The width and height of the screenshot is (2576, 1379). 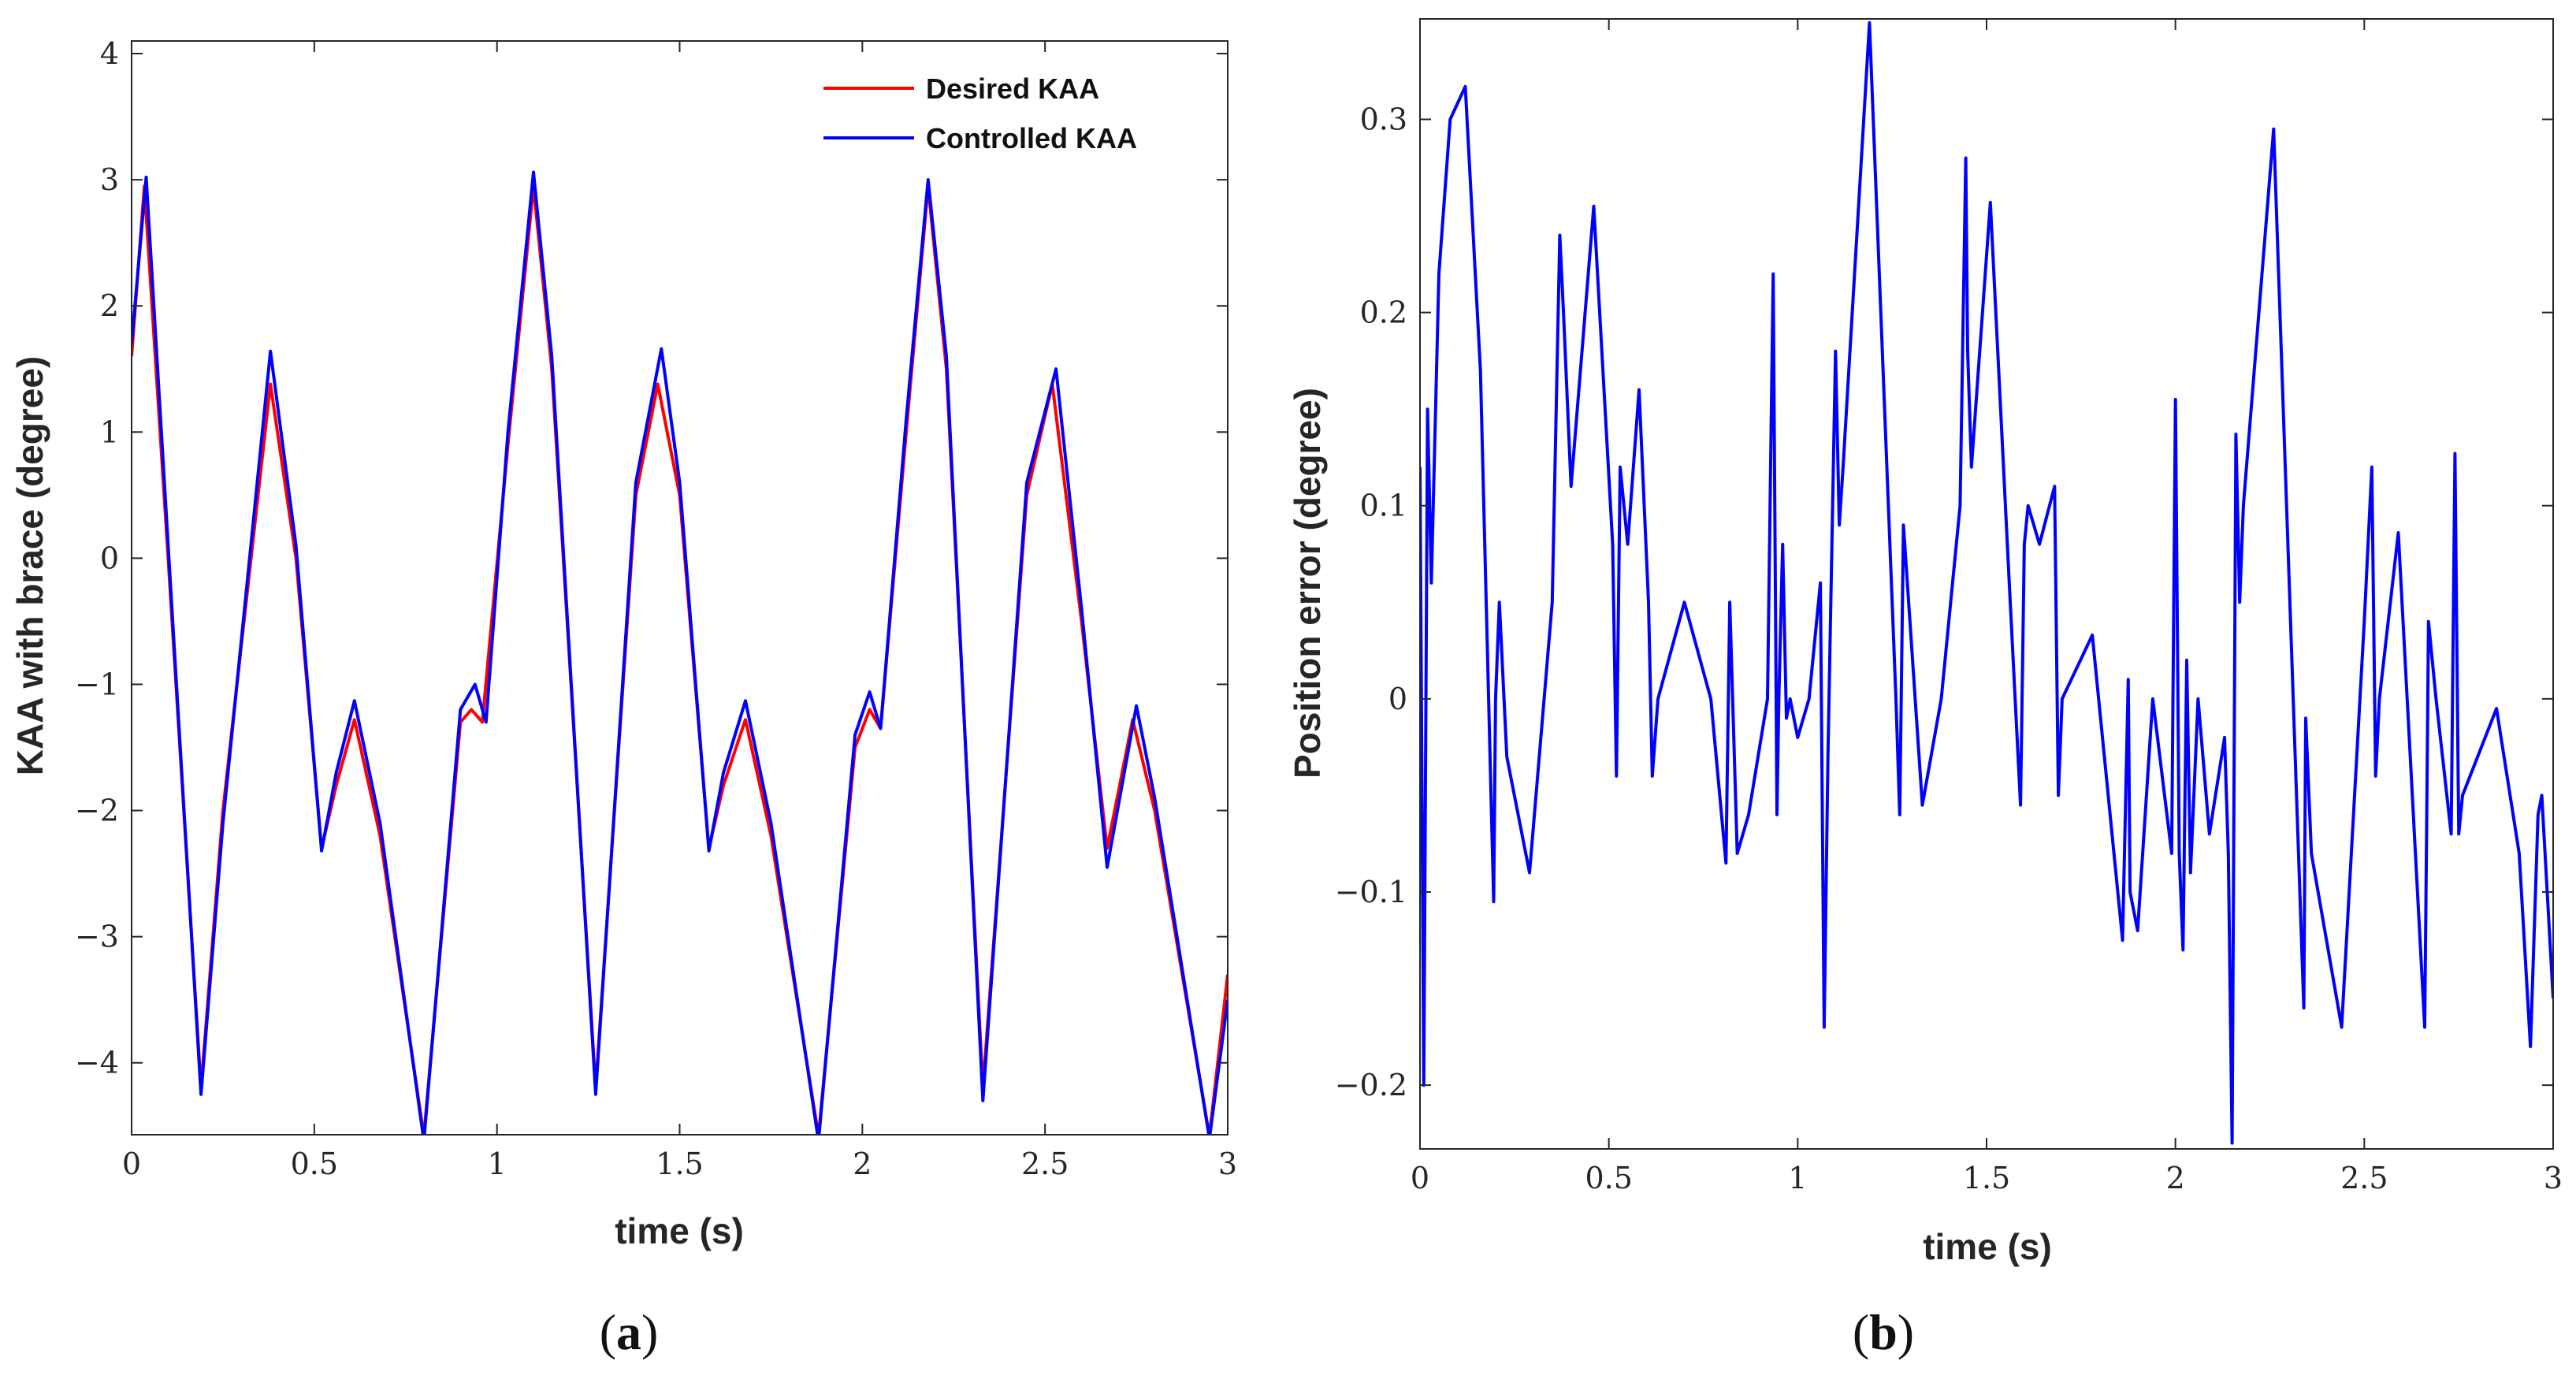 What do you see at coordinates (1987, 1246) in the screenshot?
I see `panel-b-xlabel: time (s)` at bounding box center [1987, 1246].